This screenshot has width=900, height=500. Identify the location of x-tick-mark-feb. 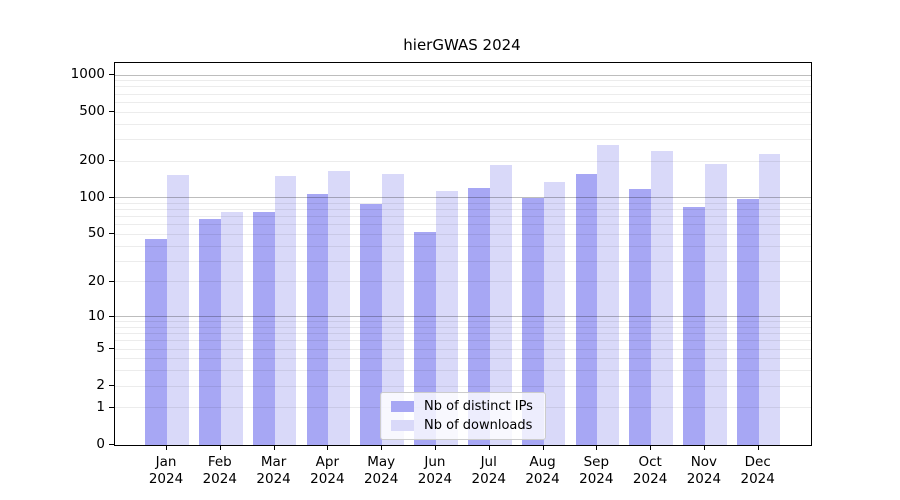
(220, 447).